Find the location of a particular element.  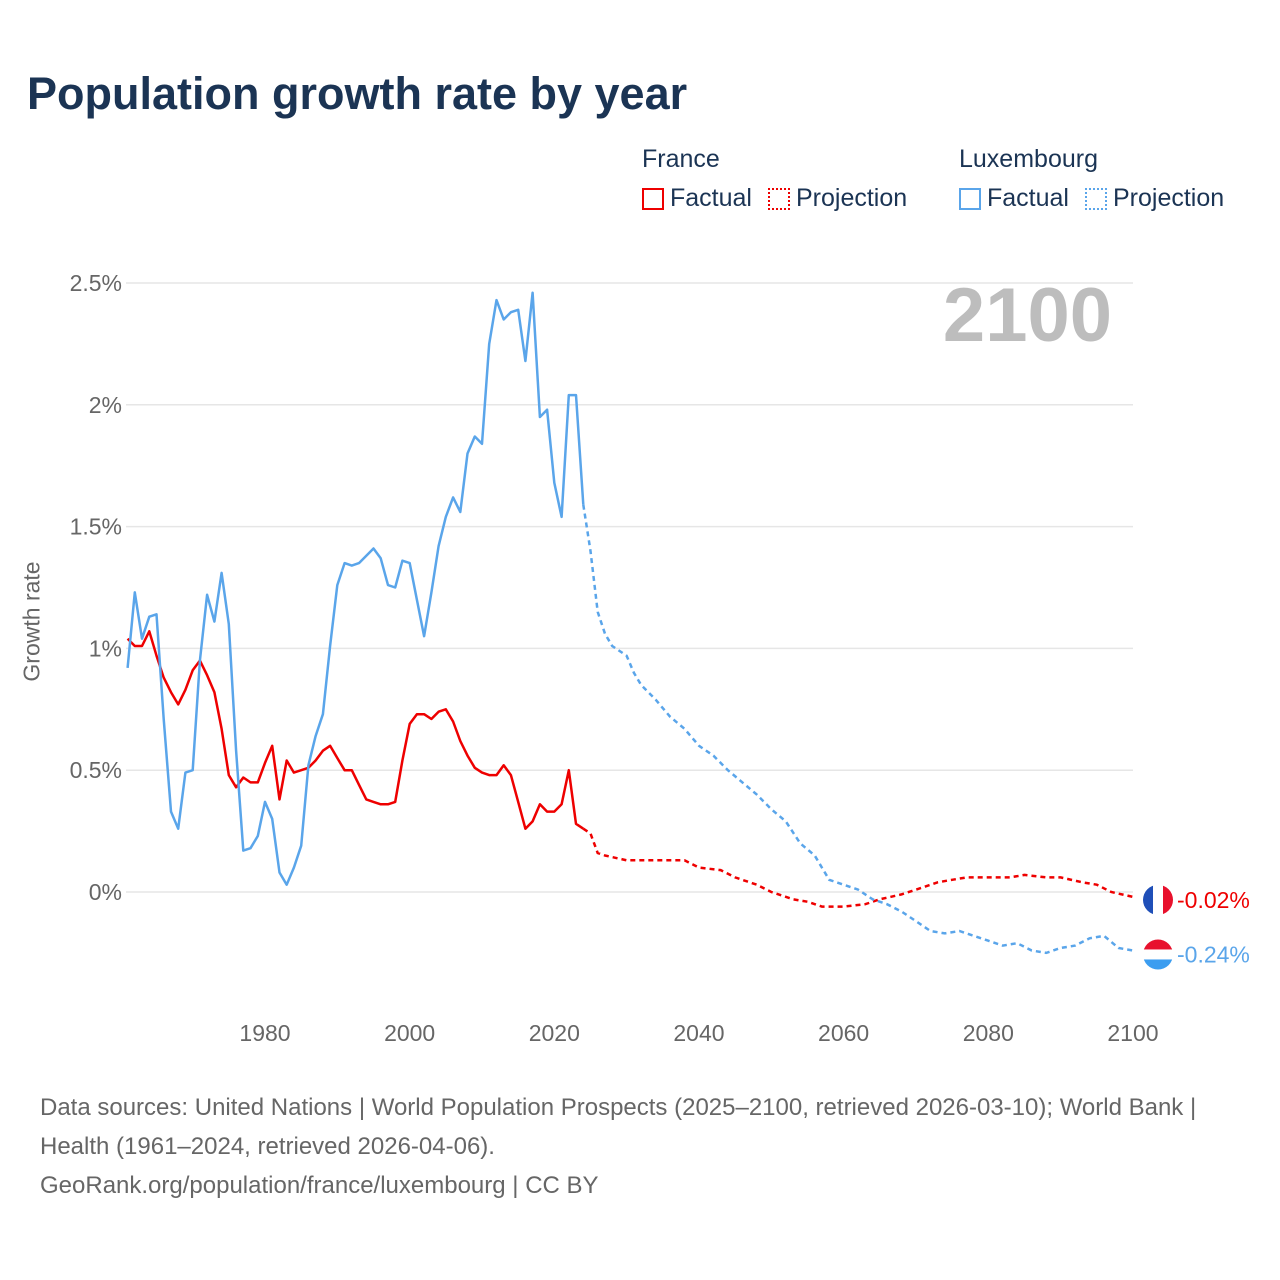

legend-france-projection: Projection is located at coordinates (837, 198).